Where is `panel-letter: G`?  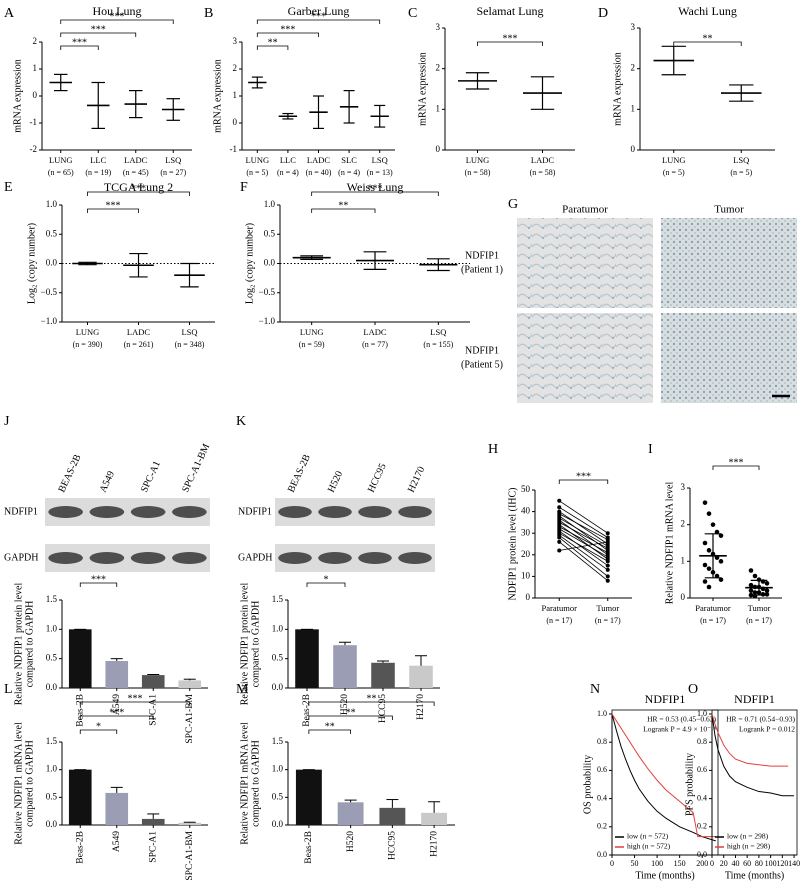 panel-letter: G is located at coordinates (513, 204).